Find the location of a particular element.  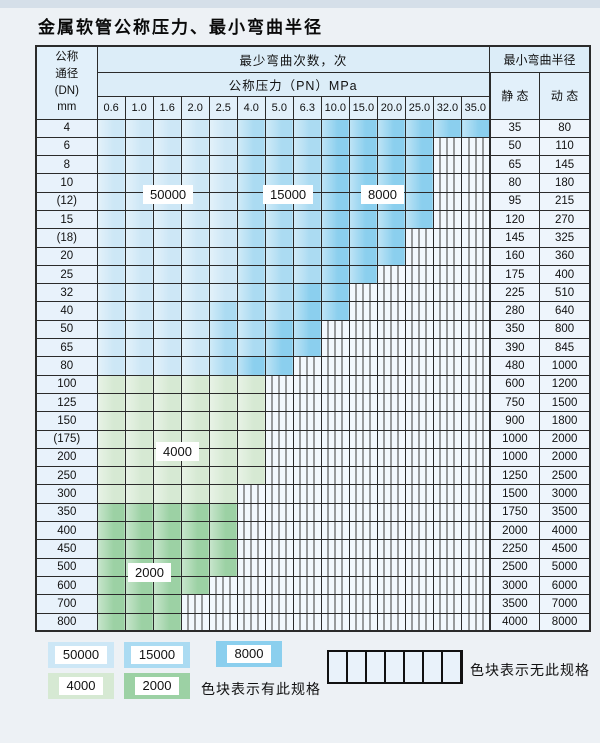

static-radius-cell: 1250 is located at coordinates (514, 476).